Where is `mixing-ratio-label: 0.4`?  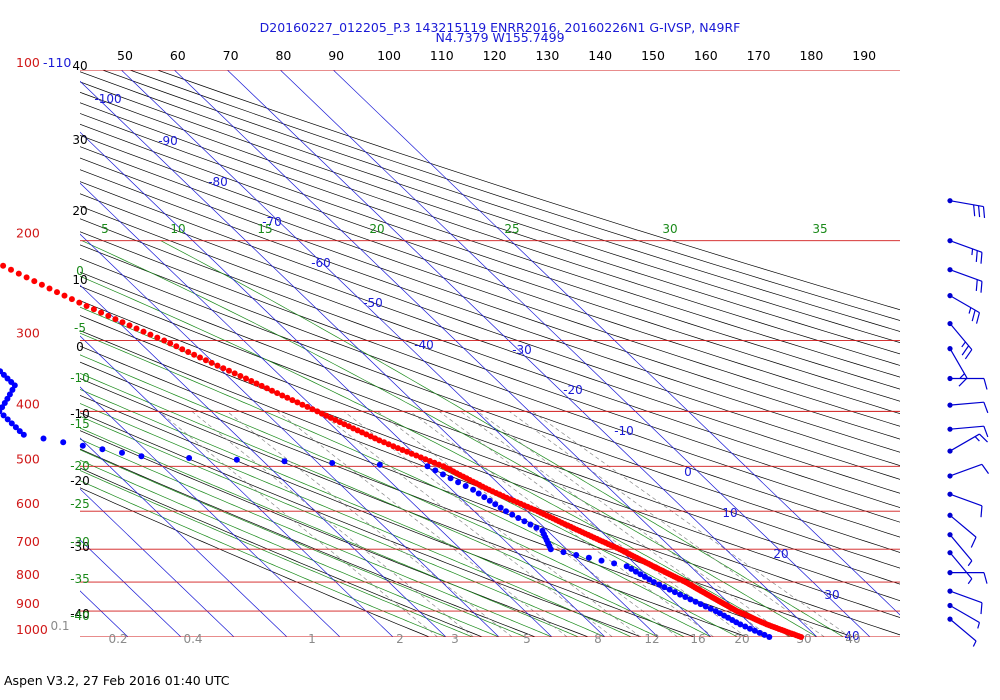
mixing-ratio-label: 0.4 is located at coordinates (192, 639).